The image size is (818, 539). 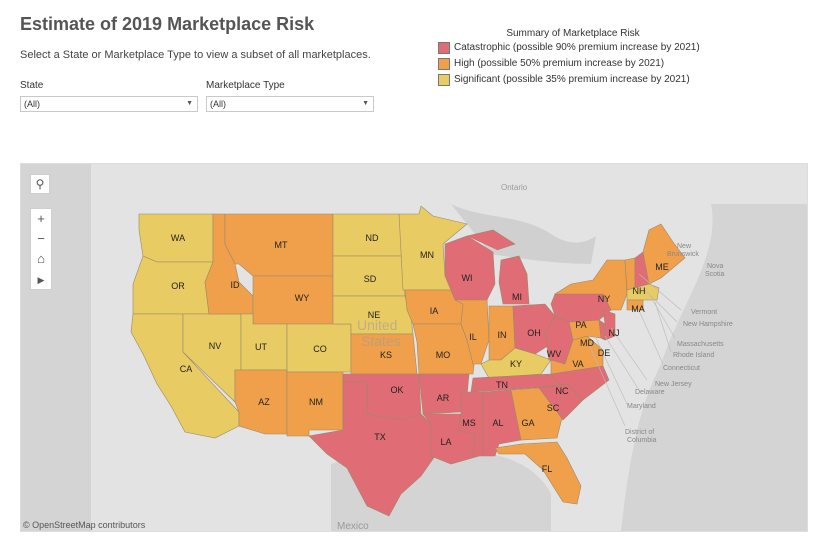 I want to click on state-label-KY: KY, so click(x=516, y=364).